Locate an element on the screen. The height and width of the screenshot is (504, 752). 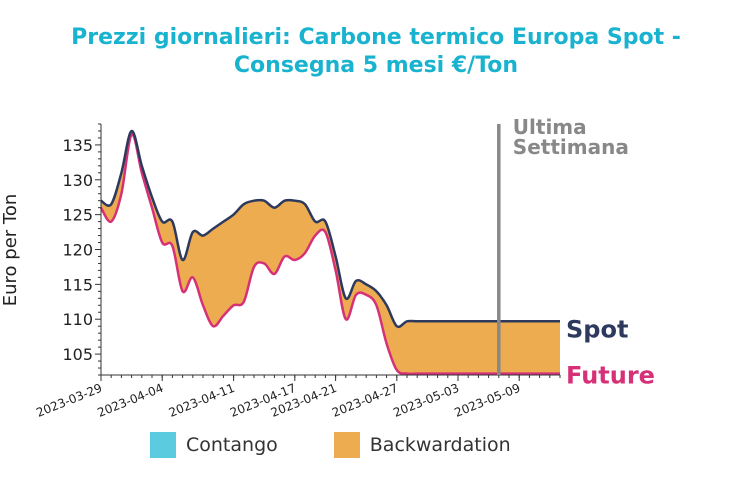
chart-title-line-2: Consegna 5 mesi €/Ton is located at coordinates (376, 65).